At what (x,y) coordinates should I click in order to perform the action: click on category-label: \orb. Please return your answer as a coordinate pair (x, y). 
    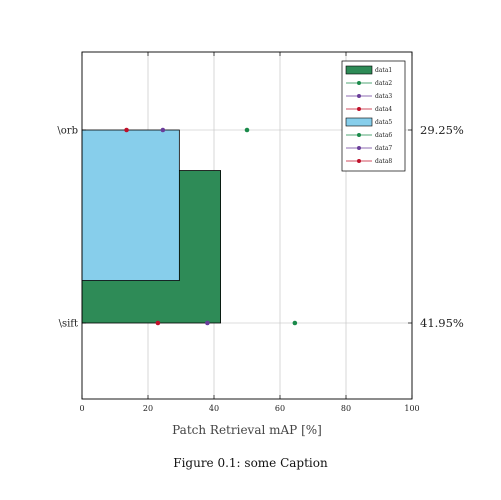
    Looking at the image, I should click on (67, 131).